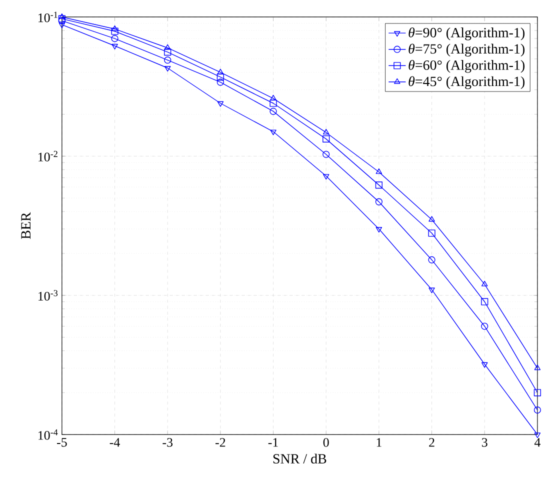 The height and width of the screenshot is (486, 544). What do you see at coordinates (48, 156) in the screenshot?
I see `y-tick-label: 10$^{-2}$` at bounding box center [48, 156].